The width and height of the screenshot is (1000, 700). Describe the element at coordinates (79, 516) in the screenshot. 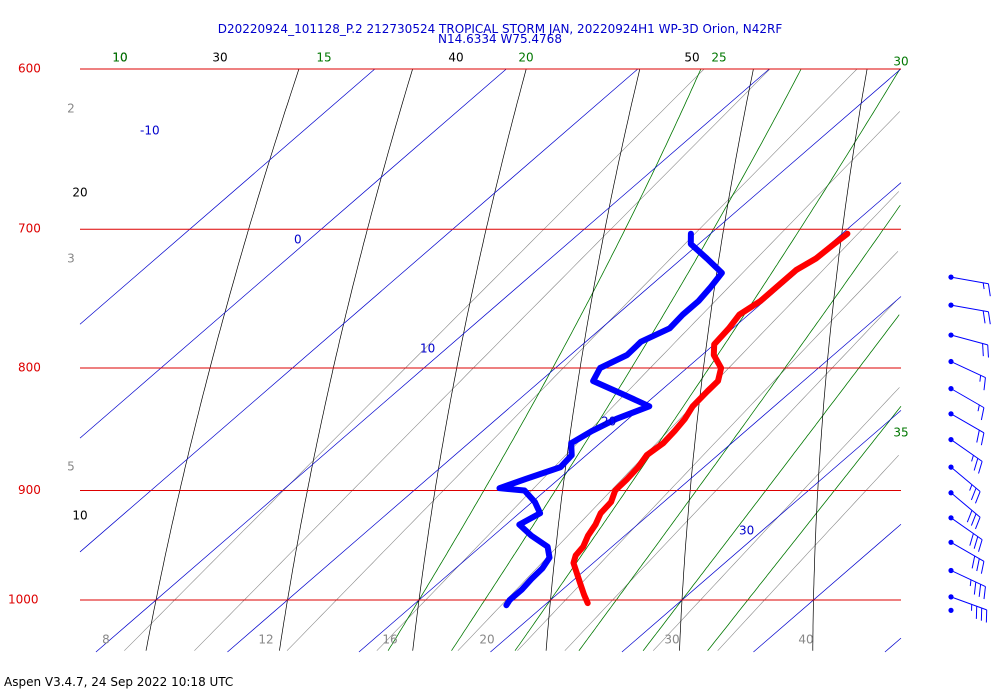

I see `dry-adiabat-label: 10` at that location.